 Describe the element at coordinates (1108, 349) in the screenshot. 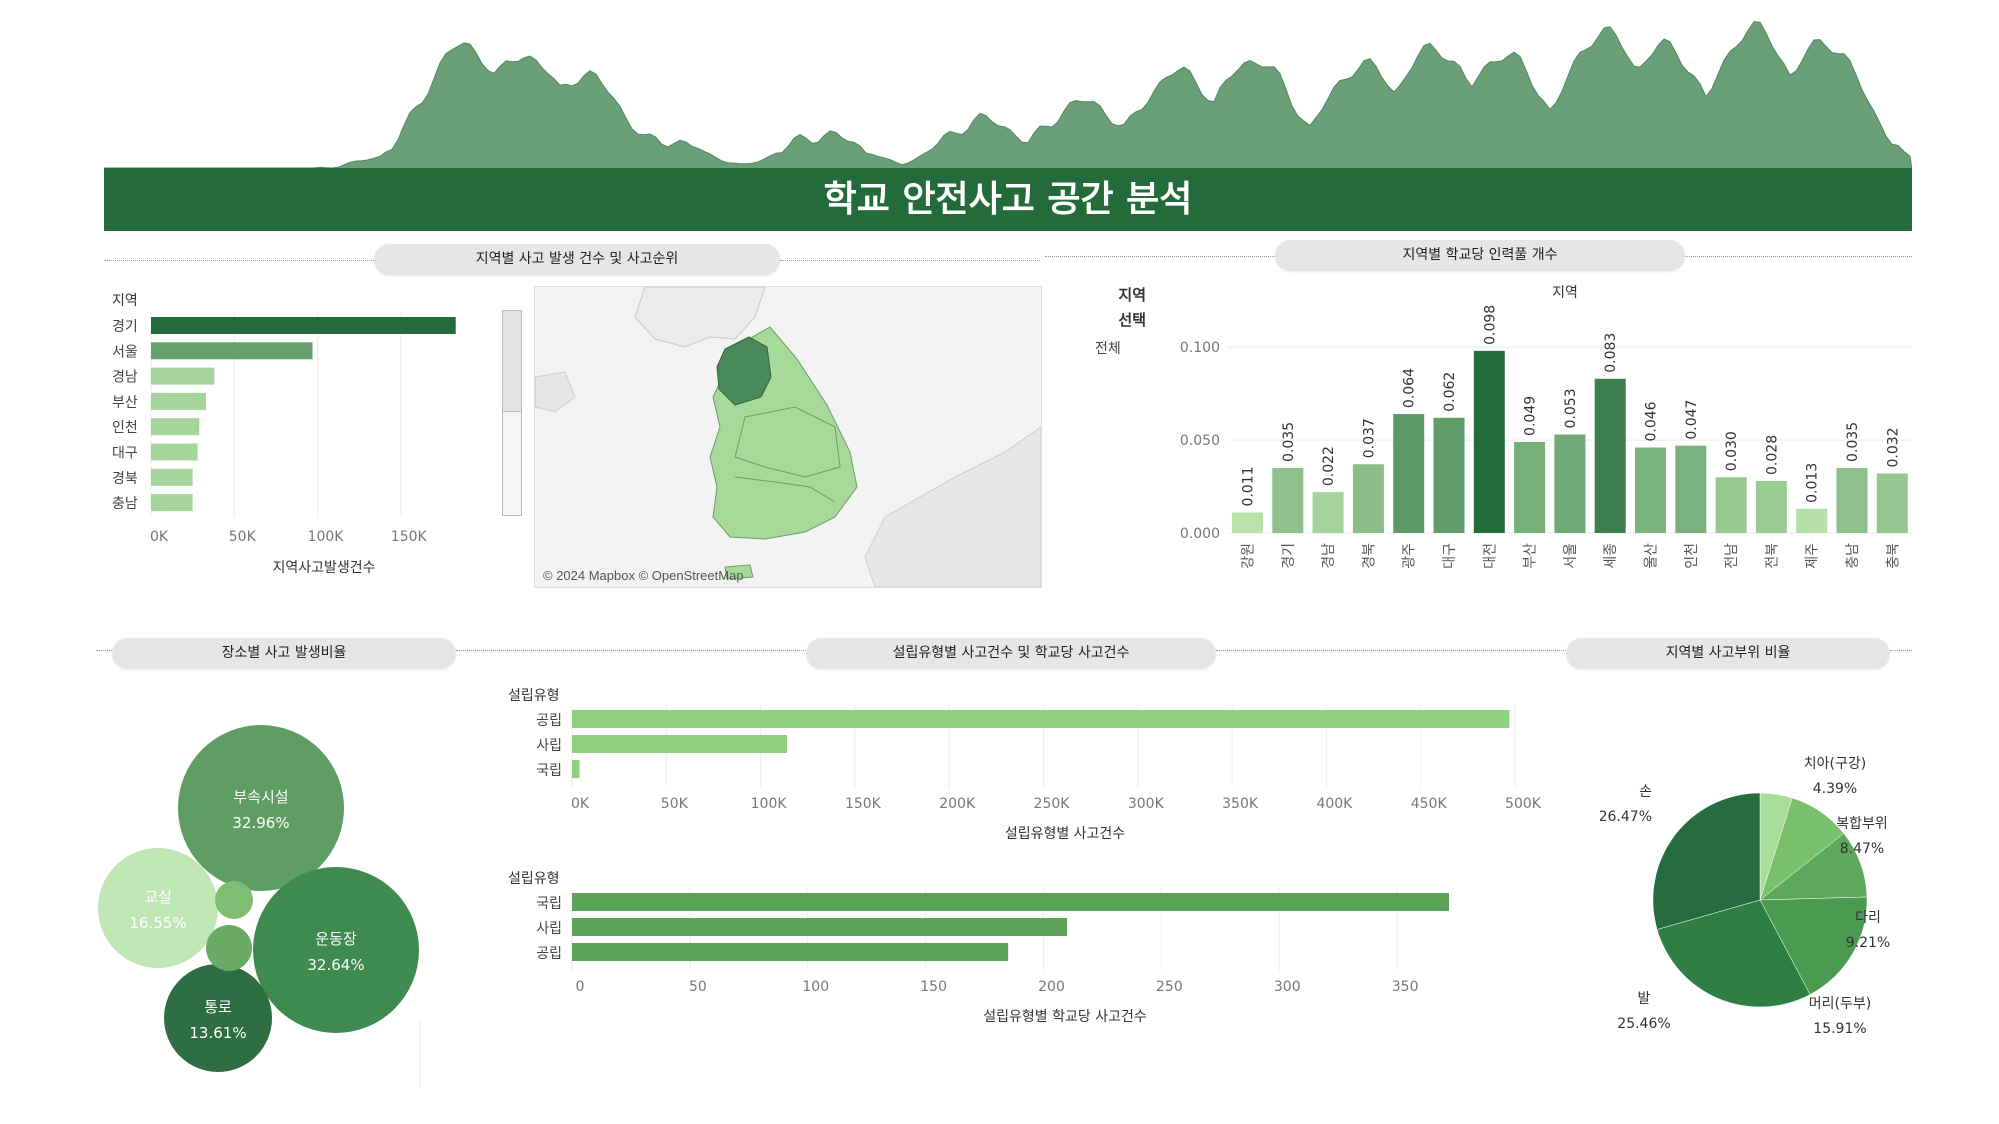

I see `filter-value: 전체` at that location.